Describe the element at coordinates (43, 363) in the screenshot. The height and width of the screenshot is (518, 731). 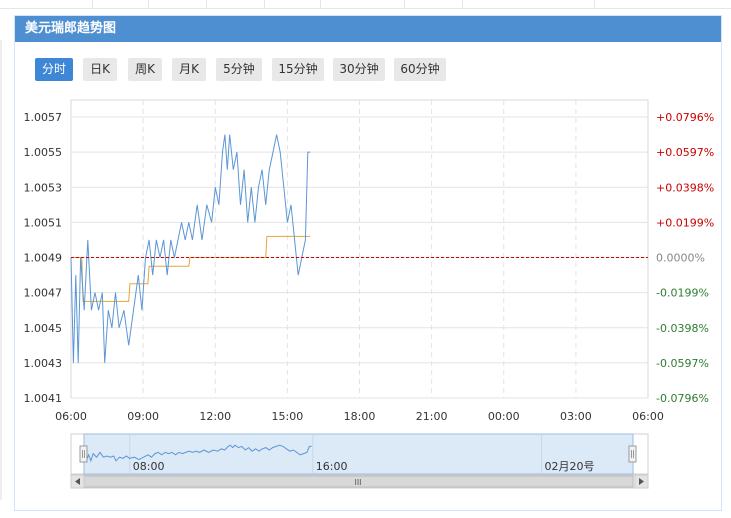
I see `y-tick-label: 1.0043` at that location.